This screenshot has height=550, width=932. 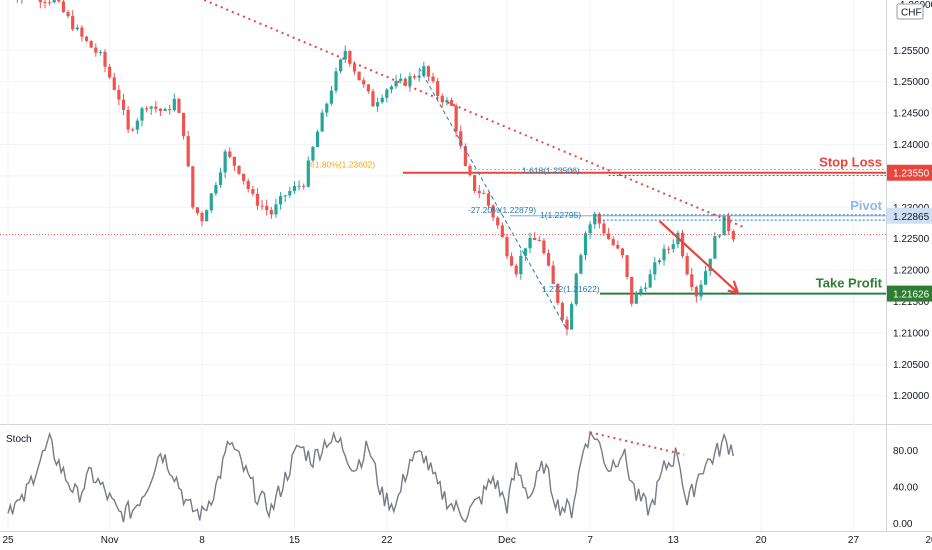 What do you see at coordinates (911, 51) in the screenshot?
I see `price-tick-label: 1.25500` at bounding box center [911, 51].